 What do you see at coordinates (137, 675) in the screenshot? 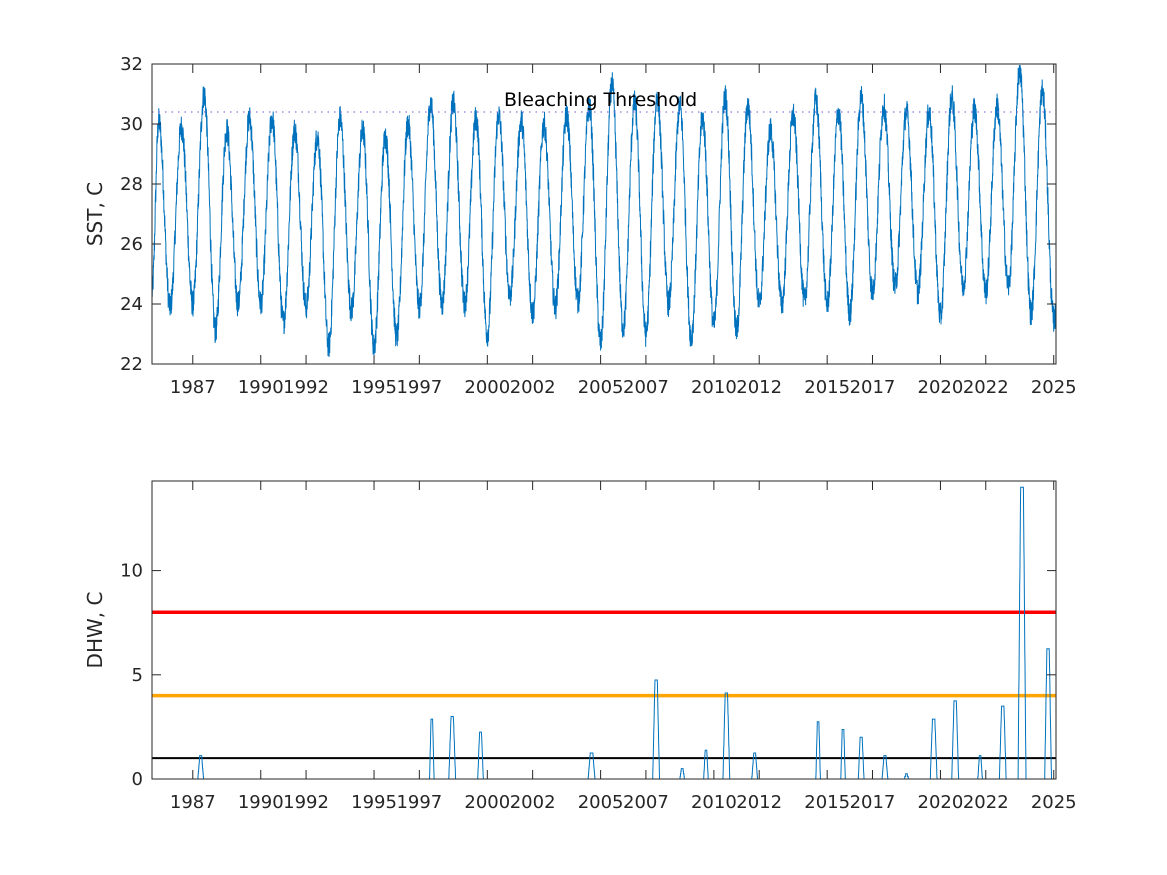
I see `y-tick-label: 5` at bounding box center [137, 675].